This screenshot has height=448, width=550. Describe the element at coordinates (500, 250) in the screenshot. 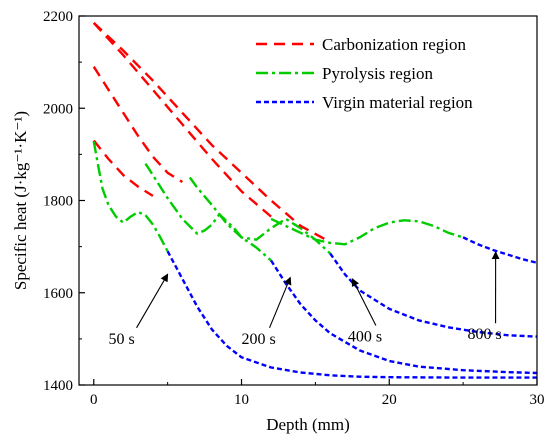

I see `series-line-virgin-800s` at that location.